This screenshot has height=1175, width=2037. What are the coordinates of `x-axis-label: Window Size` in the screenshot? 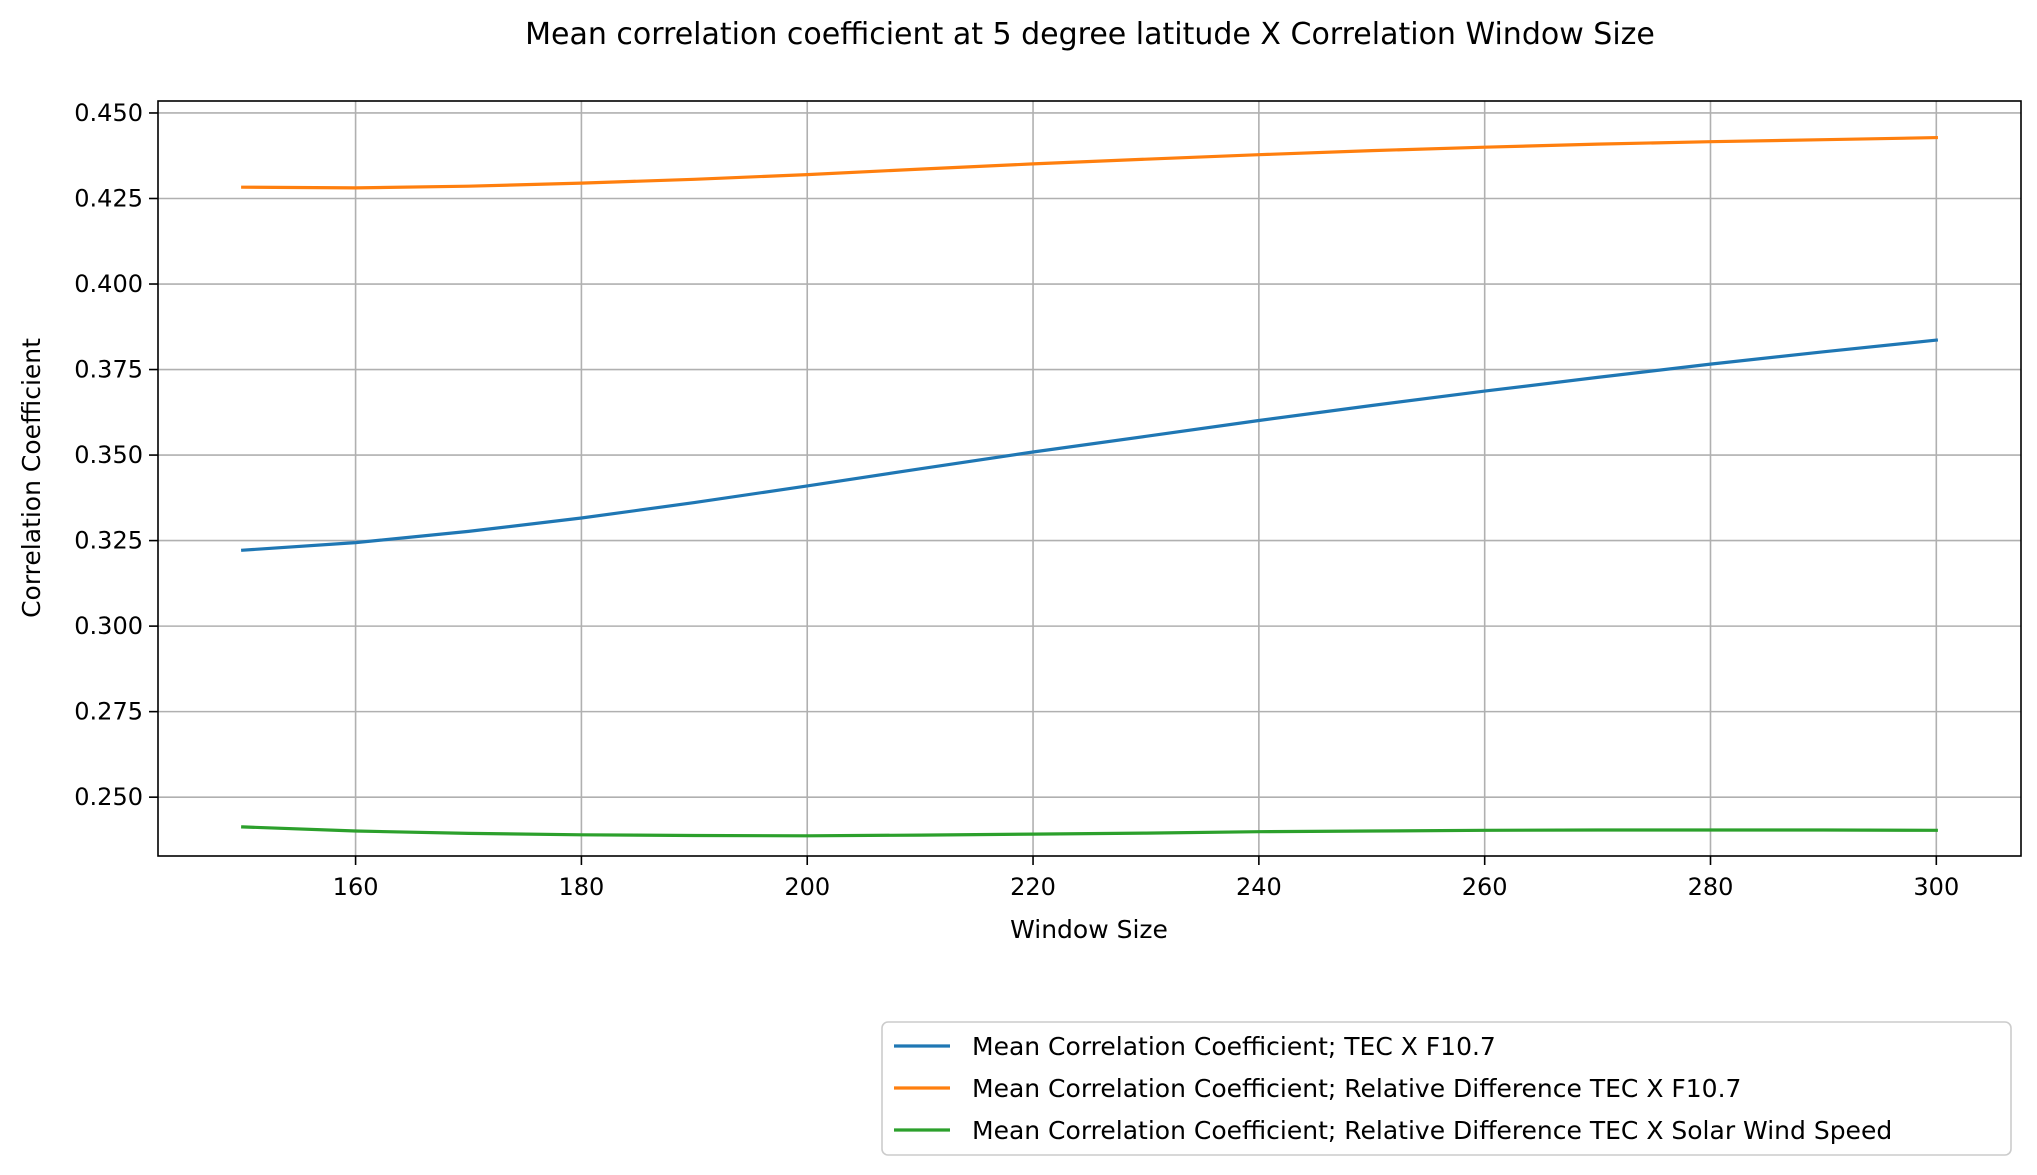 It's located at (1089, 929).